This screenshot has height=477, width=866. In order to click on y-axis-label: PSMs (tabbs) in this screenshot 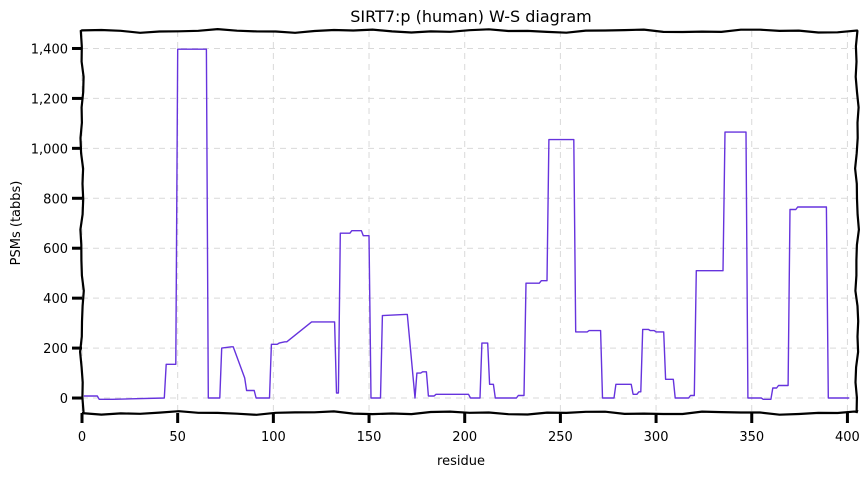, I will do `click(16, 223)`.